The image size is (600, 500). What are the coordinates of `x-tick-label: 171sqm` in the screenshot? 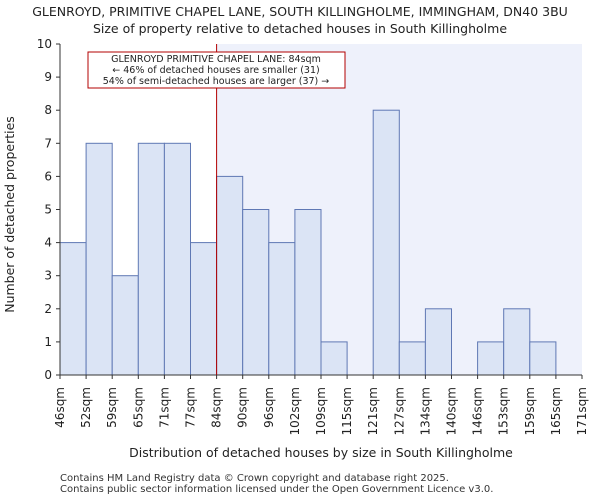 It's located at (582, 411).